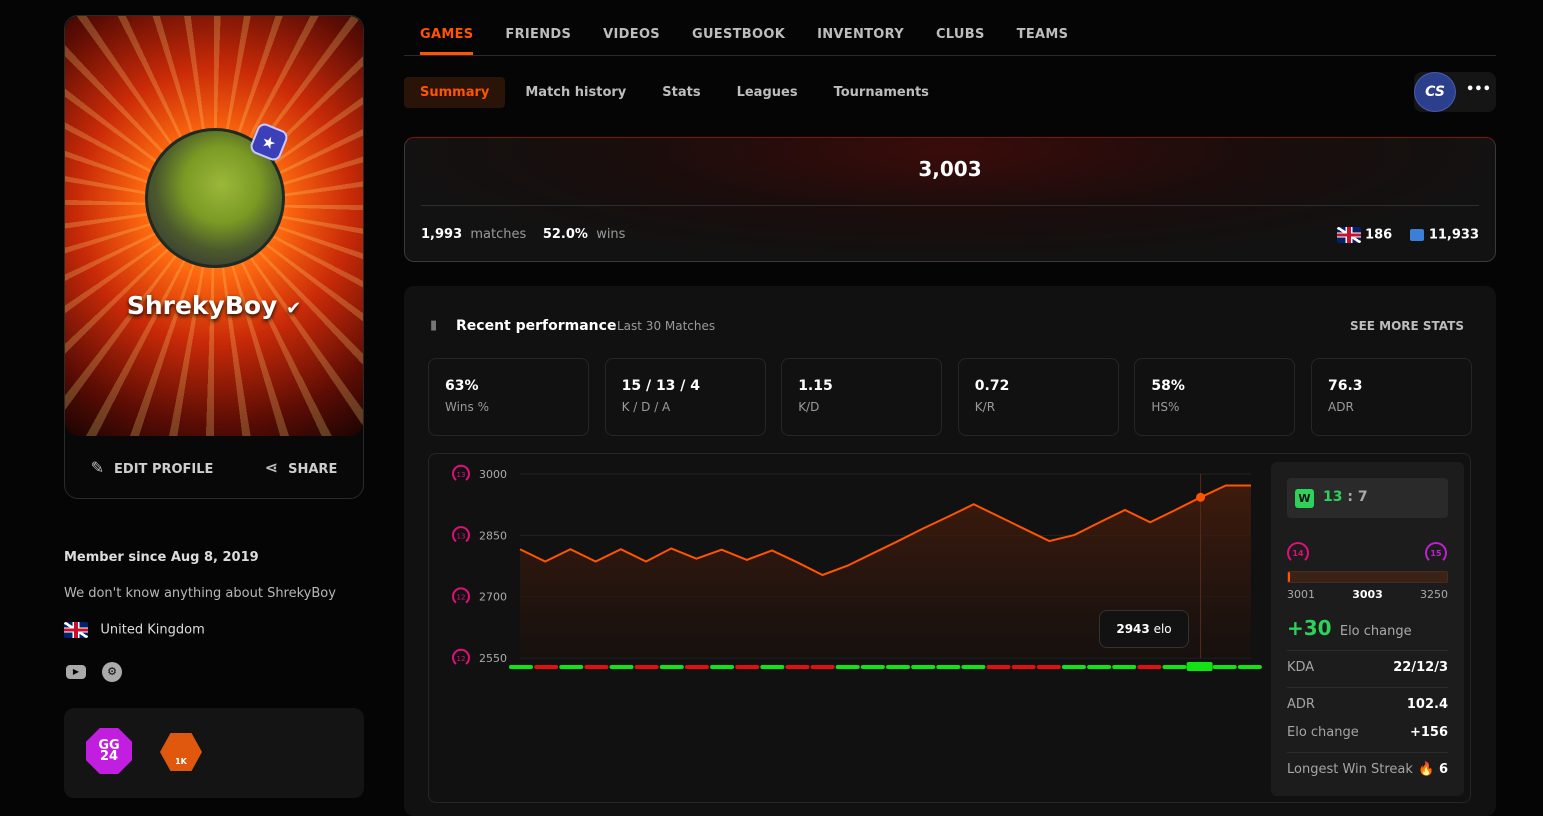 The height and width of the screenshot is (816, 1543). What do you see at coordinates (1304, 498) in the screenshot?
I see `win-badge: W` at bounding box center [1304, 498].